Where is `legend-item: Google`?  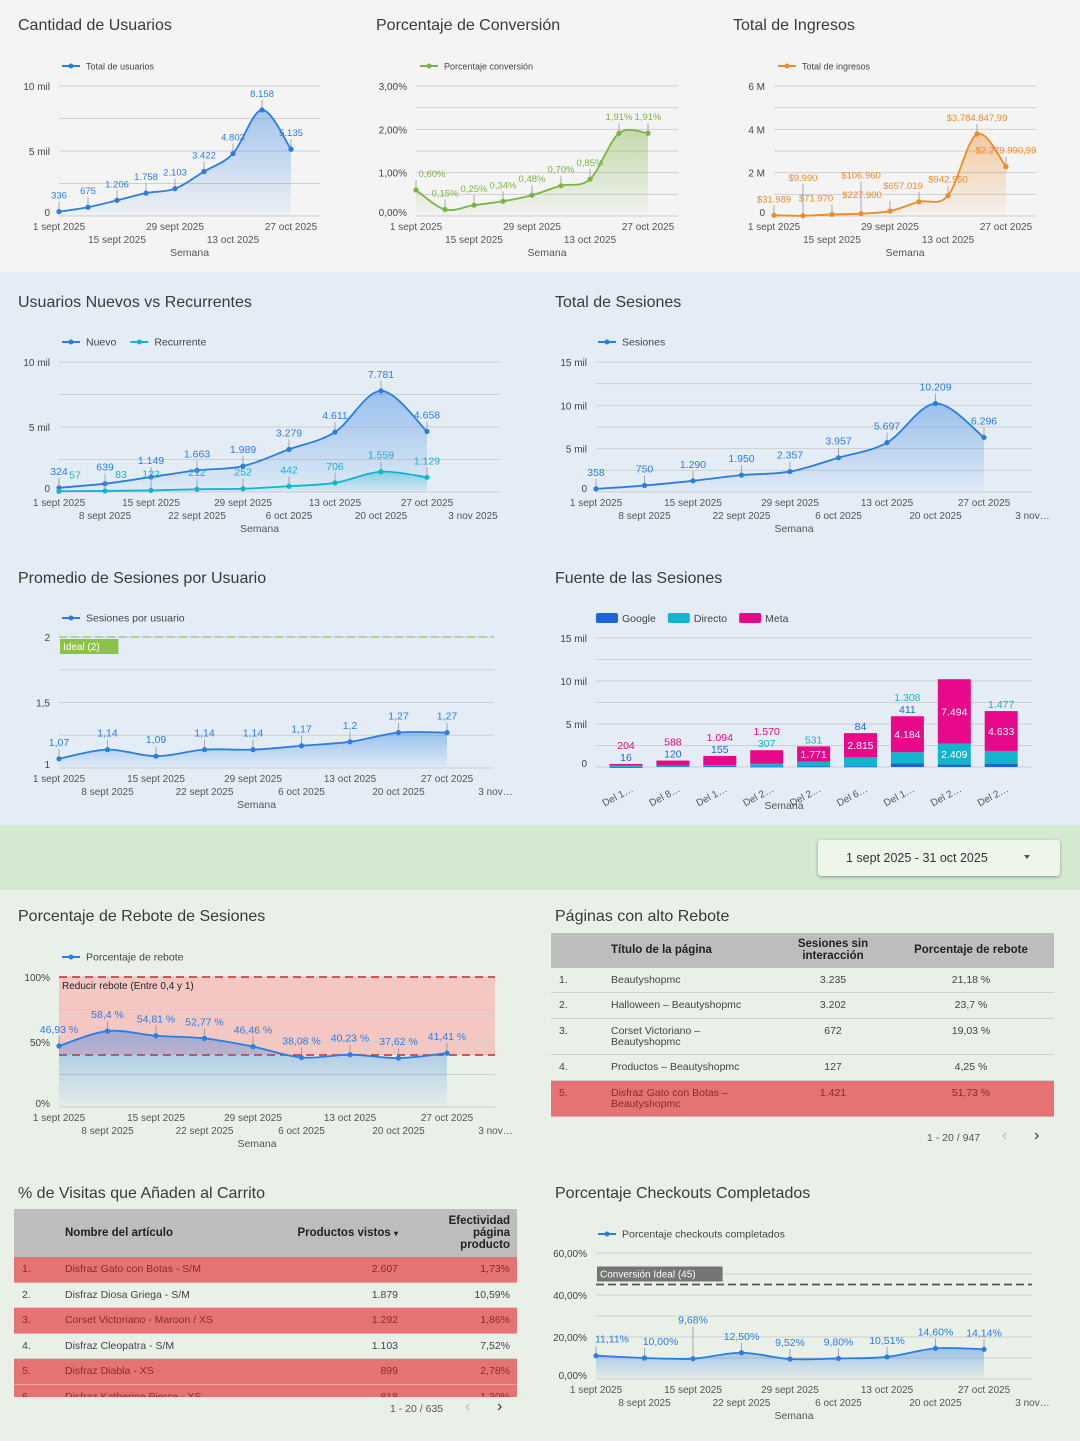 legend-item: Google is located at coordinates (626, 619).